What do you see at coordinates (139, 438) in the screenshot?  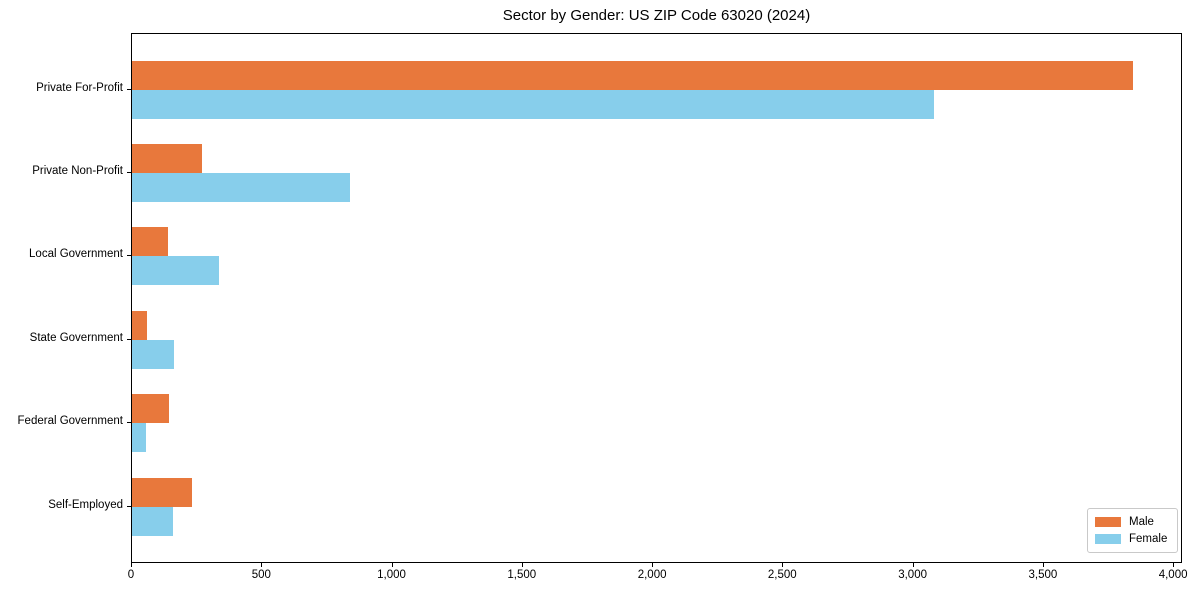 I see `bar-female-federal-government` at bounding box center [139, 438].